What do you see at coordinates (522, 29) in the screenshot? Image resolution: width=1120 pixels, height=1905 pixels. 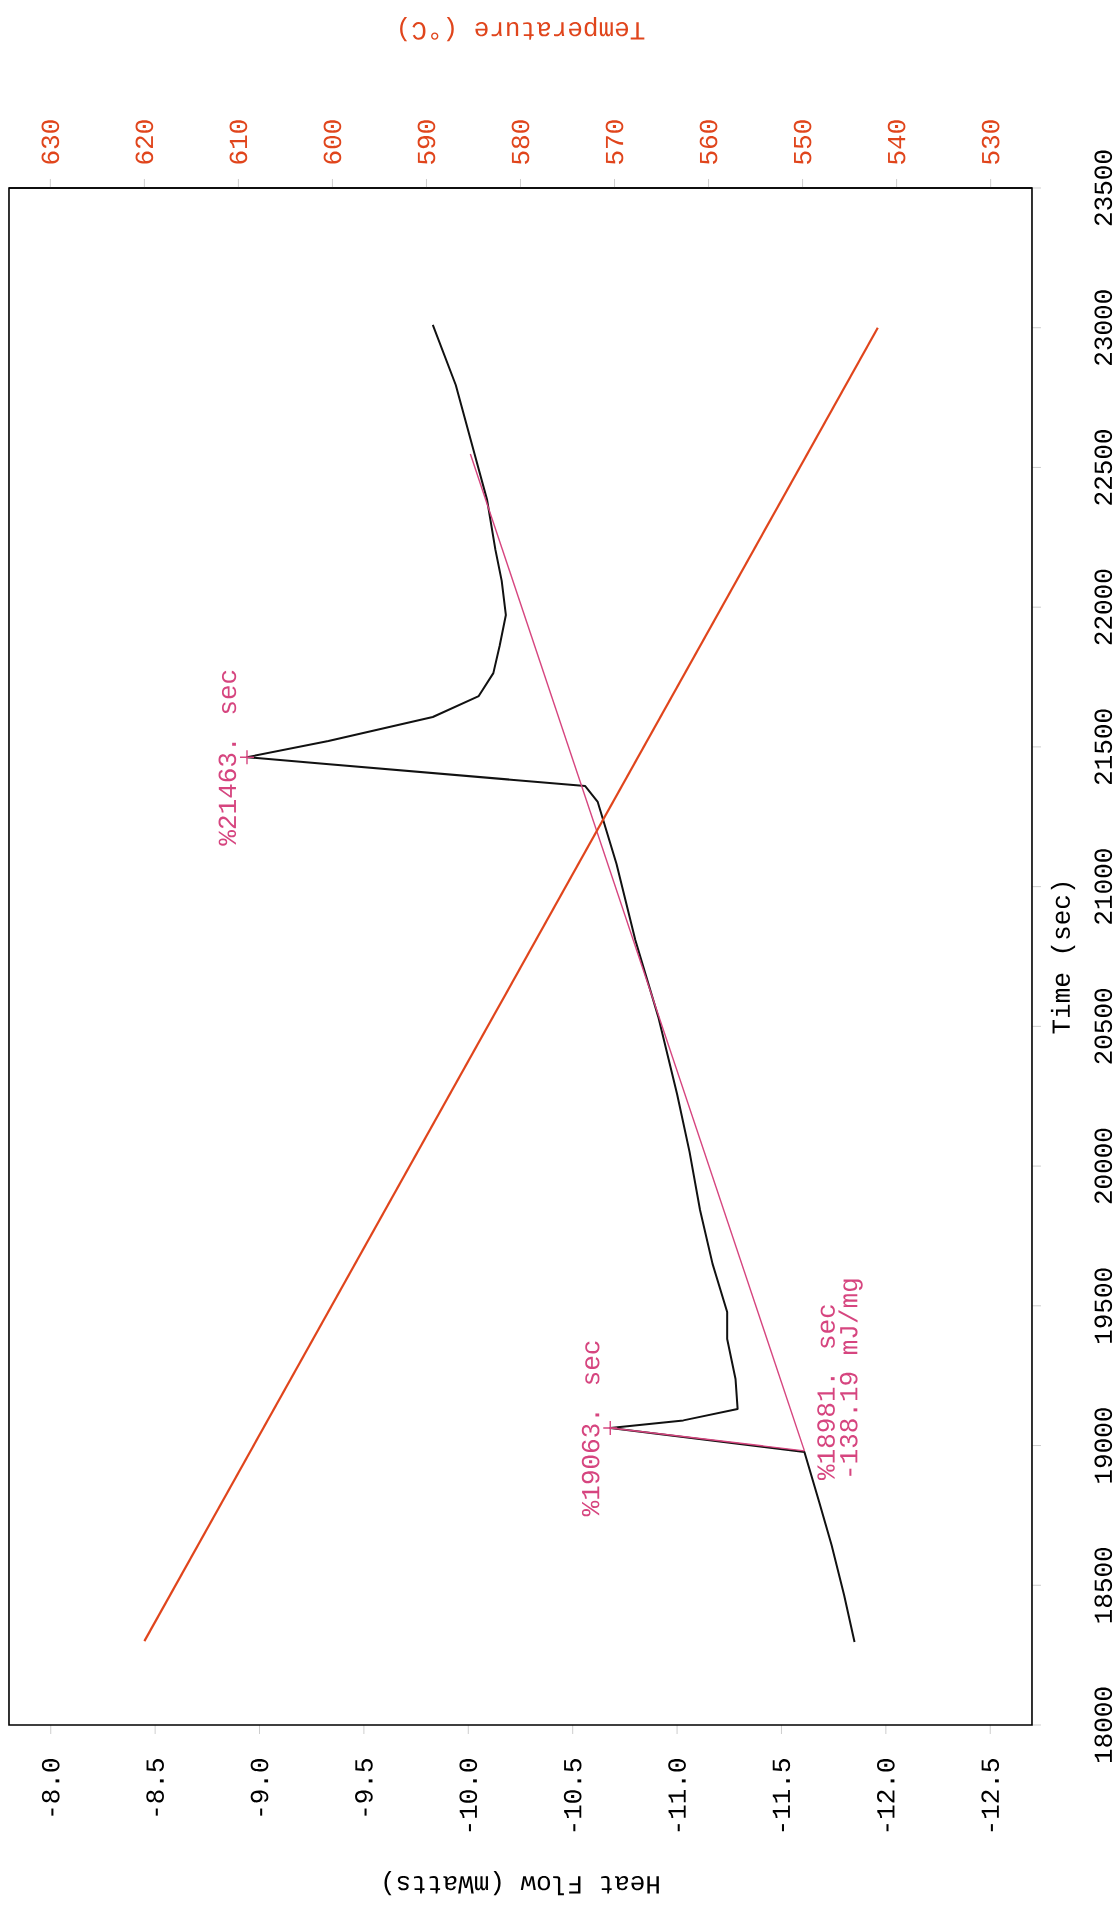 I see `x2-axis-title: Temperature (°C)` at bounding box center [522, 29].